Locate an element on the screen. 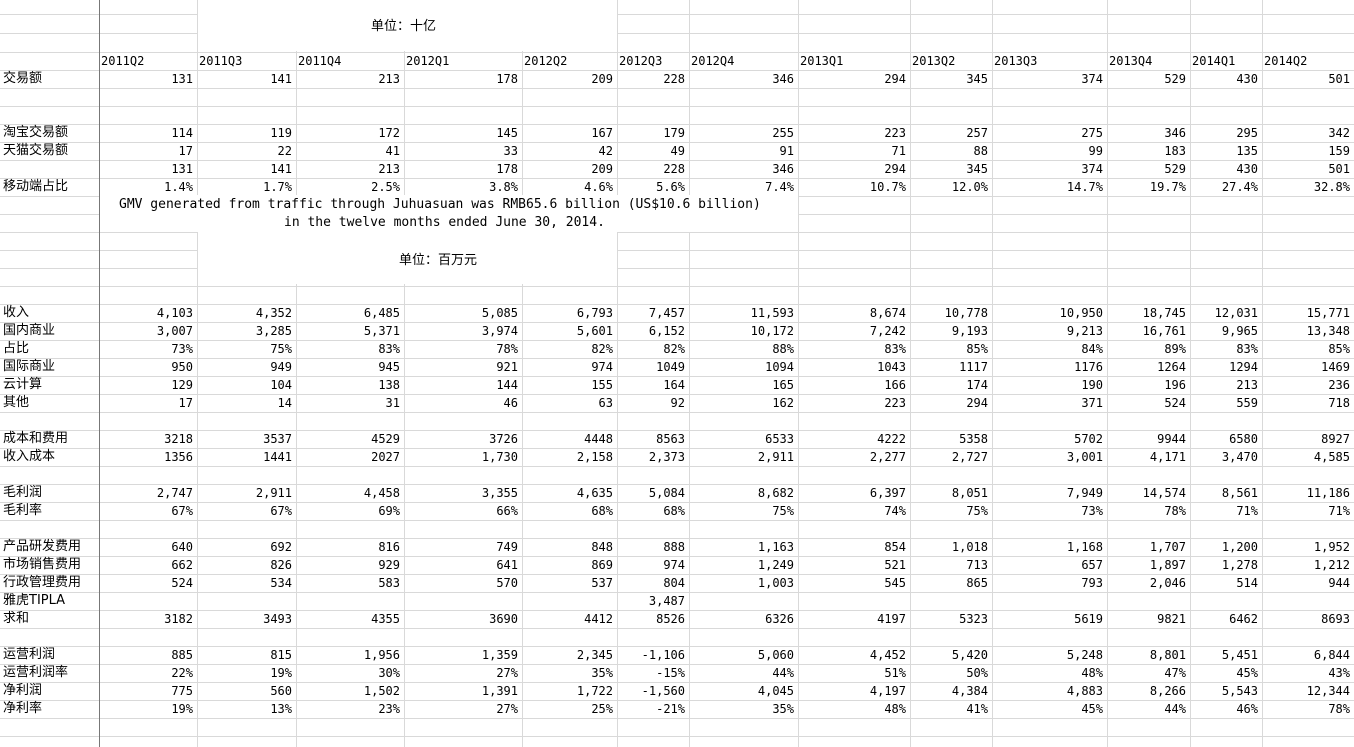 Image resolution: width=1354 pixels, height=747 pixels. data-cell: 10.7% is located at coordinates (887, 187).